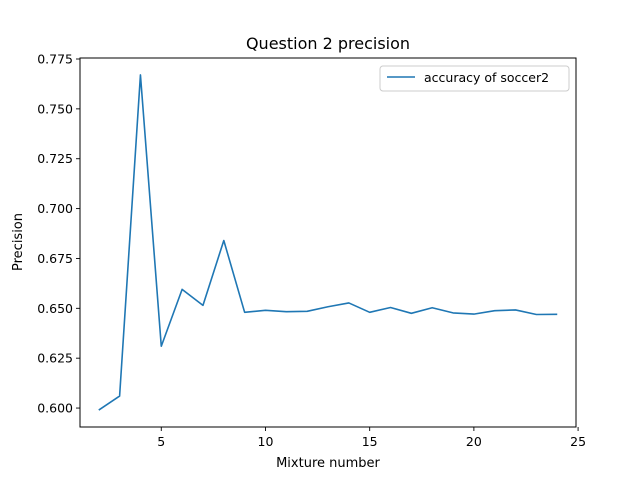  What do you see at coordinates (58, 233) in the screenshot?
I see `y-axis: 0.600 0.625 0.650 0.675 0.700 0.725 0.750 0.775` at bounding box center [58, 233].